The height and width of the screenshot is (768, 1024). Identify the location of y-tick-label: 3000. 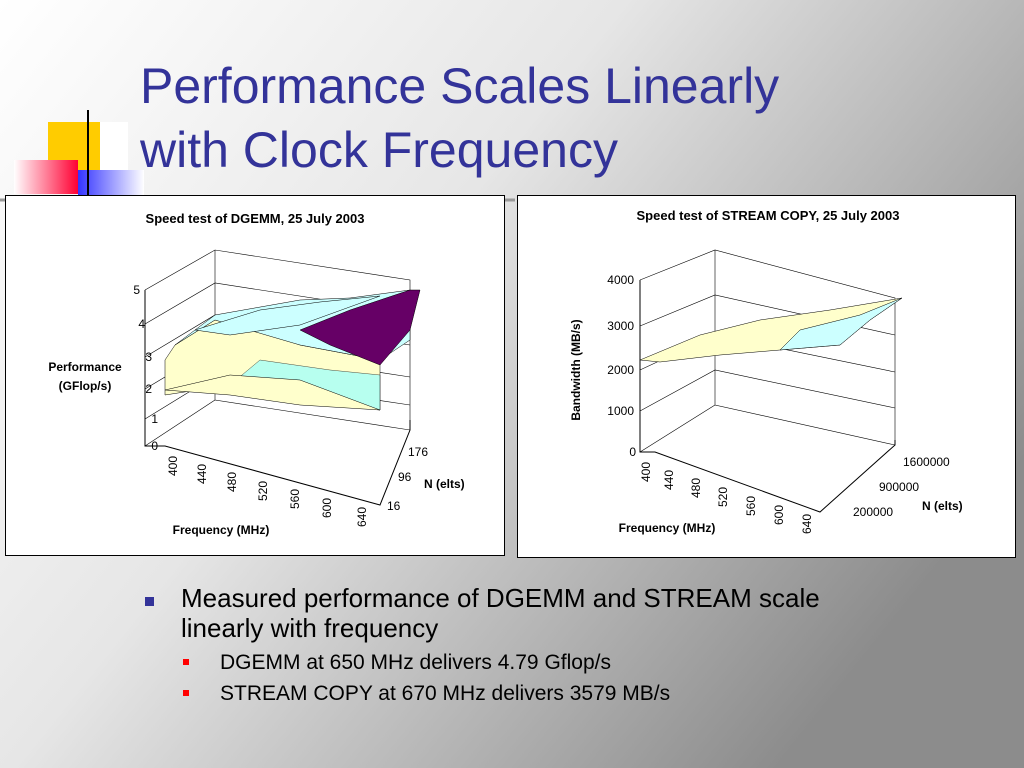
(620, 326).